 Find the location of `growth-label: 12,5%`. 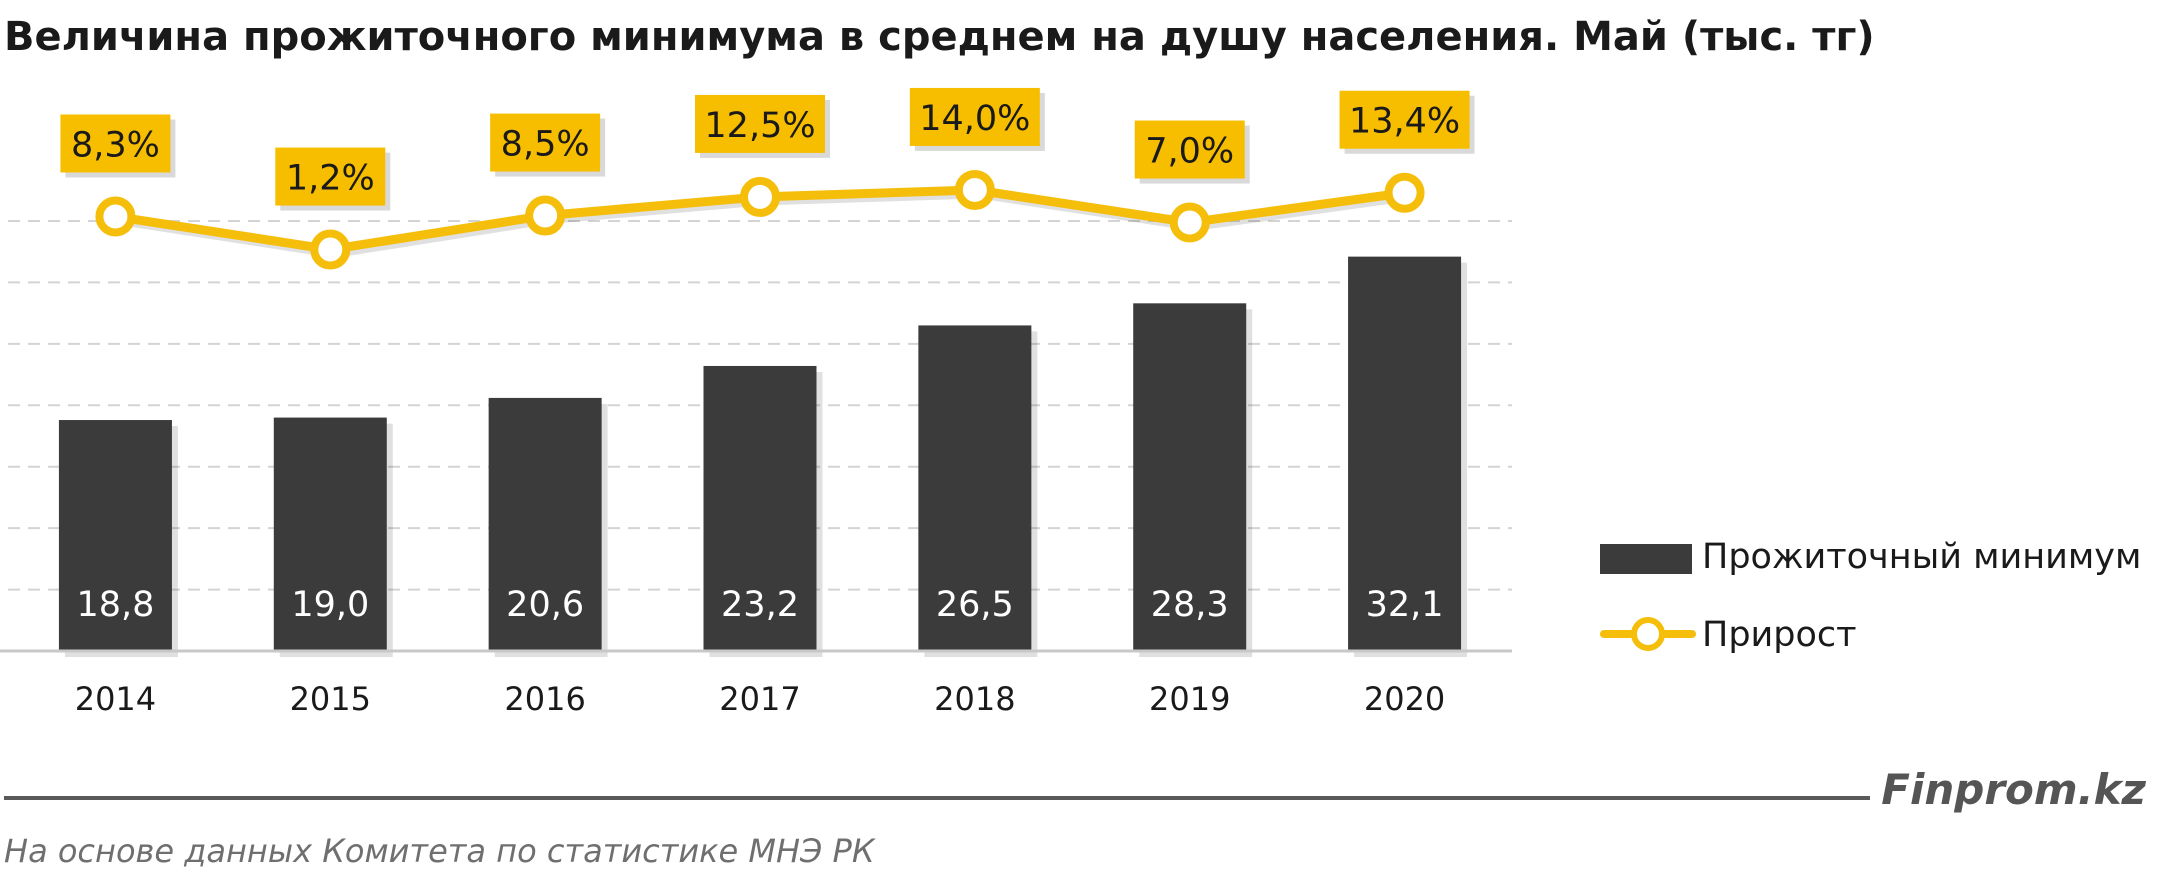

growth-label: 12,5% is located at coordinates (759, 126).